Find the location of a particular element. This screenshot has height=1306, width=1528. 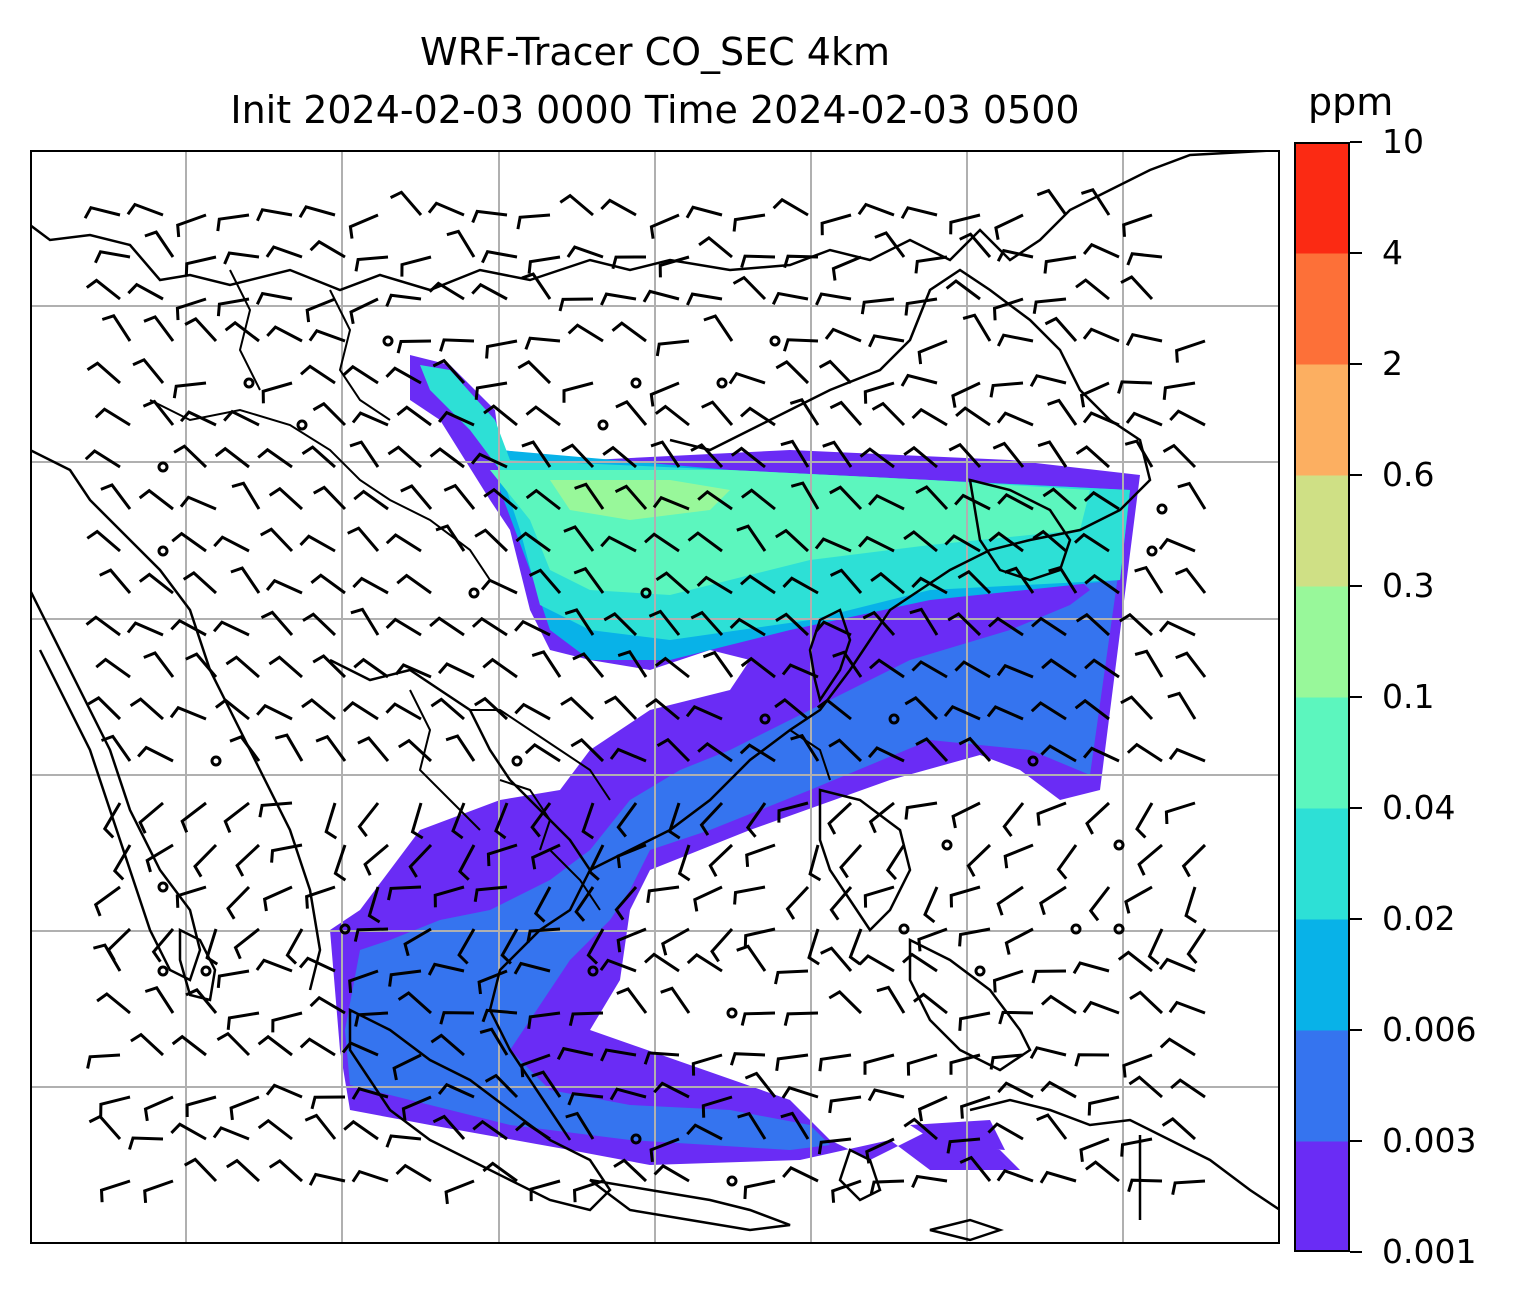

colorbar-tick-label: 0.6 is located at coordinates (1408, 474).